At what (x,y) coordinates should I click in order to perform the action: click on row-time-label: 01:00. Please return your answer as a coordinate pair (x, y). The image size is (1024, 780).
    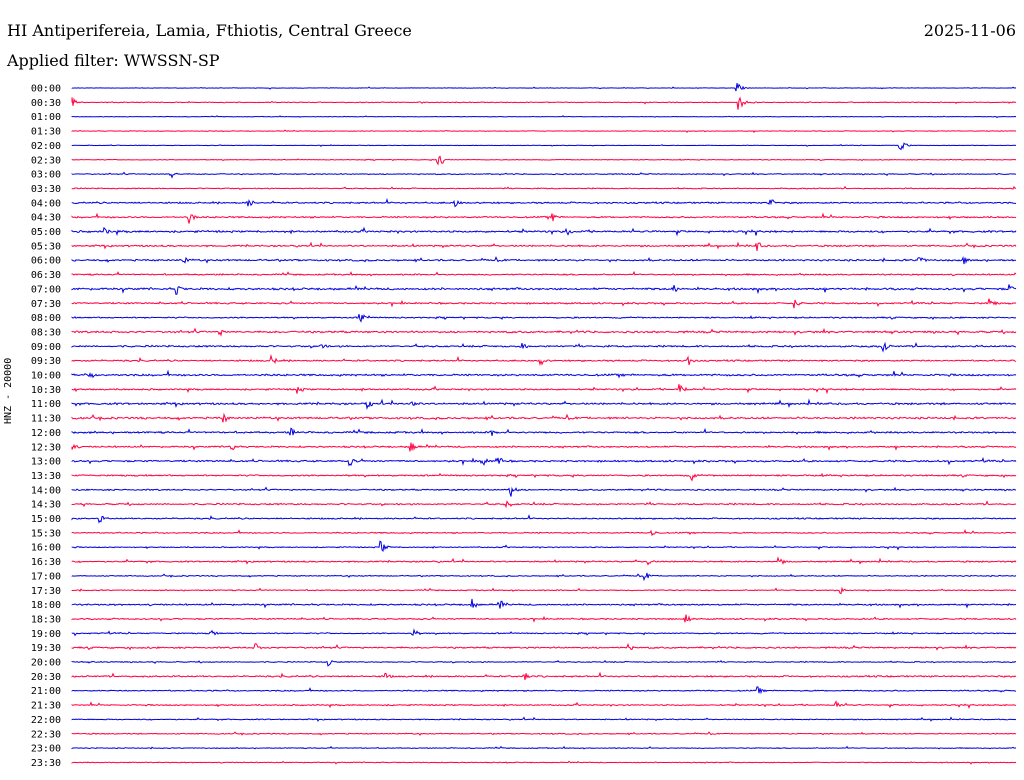
    Looking at the image, I should click on (46, 117).